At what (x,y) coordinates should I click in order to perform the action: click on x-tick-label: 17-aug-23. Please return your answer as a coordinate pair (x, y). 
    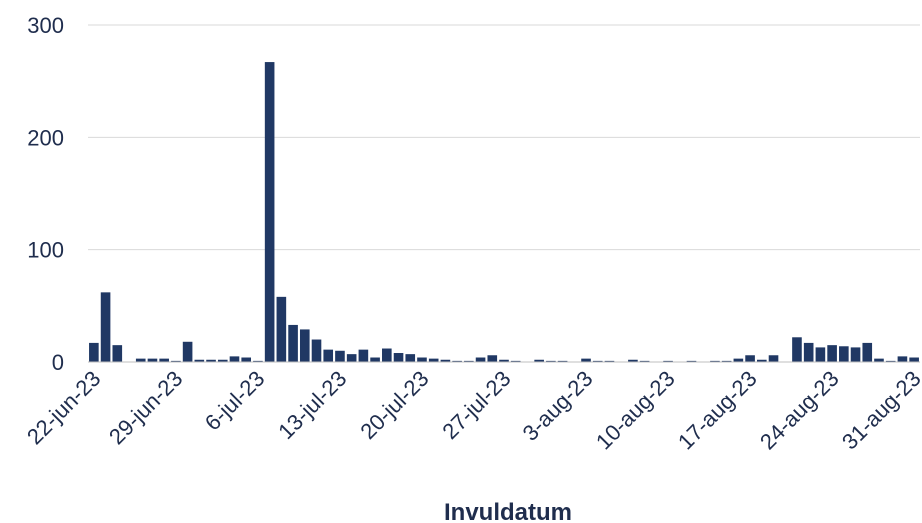
    Looking at the image, I should click on (717, 410).